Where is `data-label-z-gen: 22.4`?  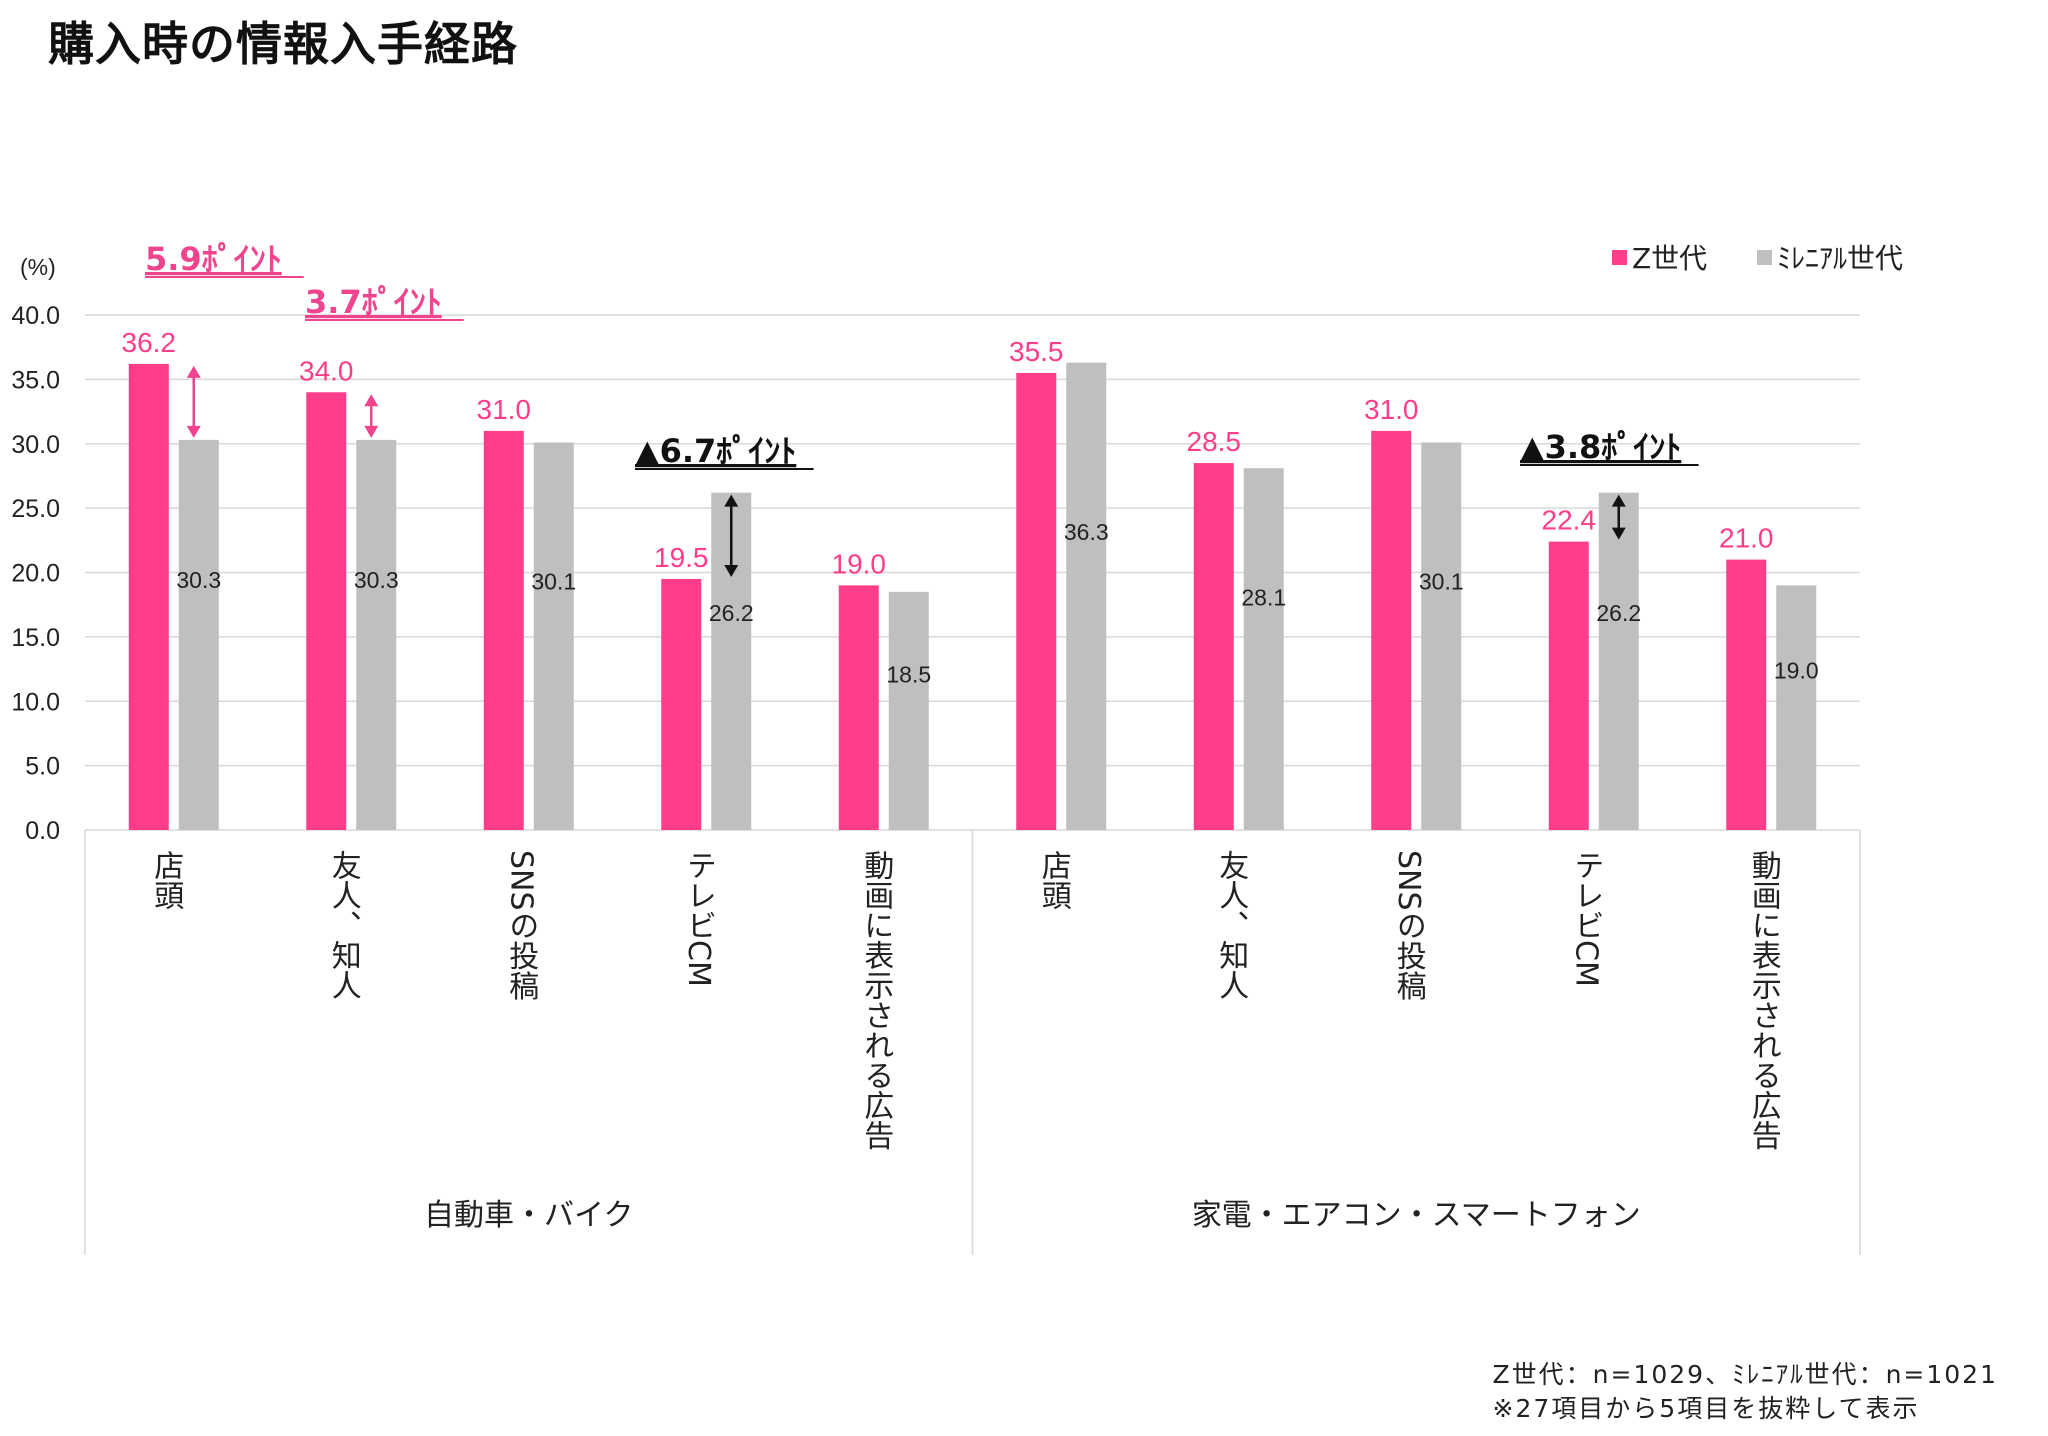
data-label-z-gen: 22.4 is located at coordinates (1569, 520).